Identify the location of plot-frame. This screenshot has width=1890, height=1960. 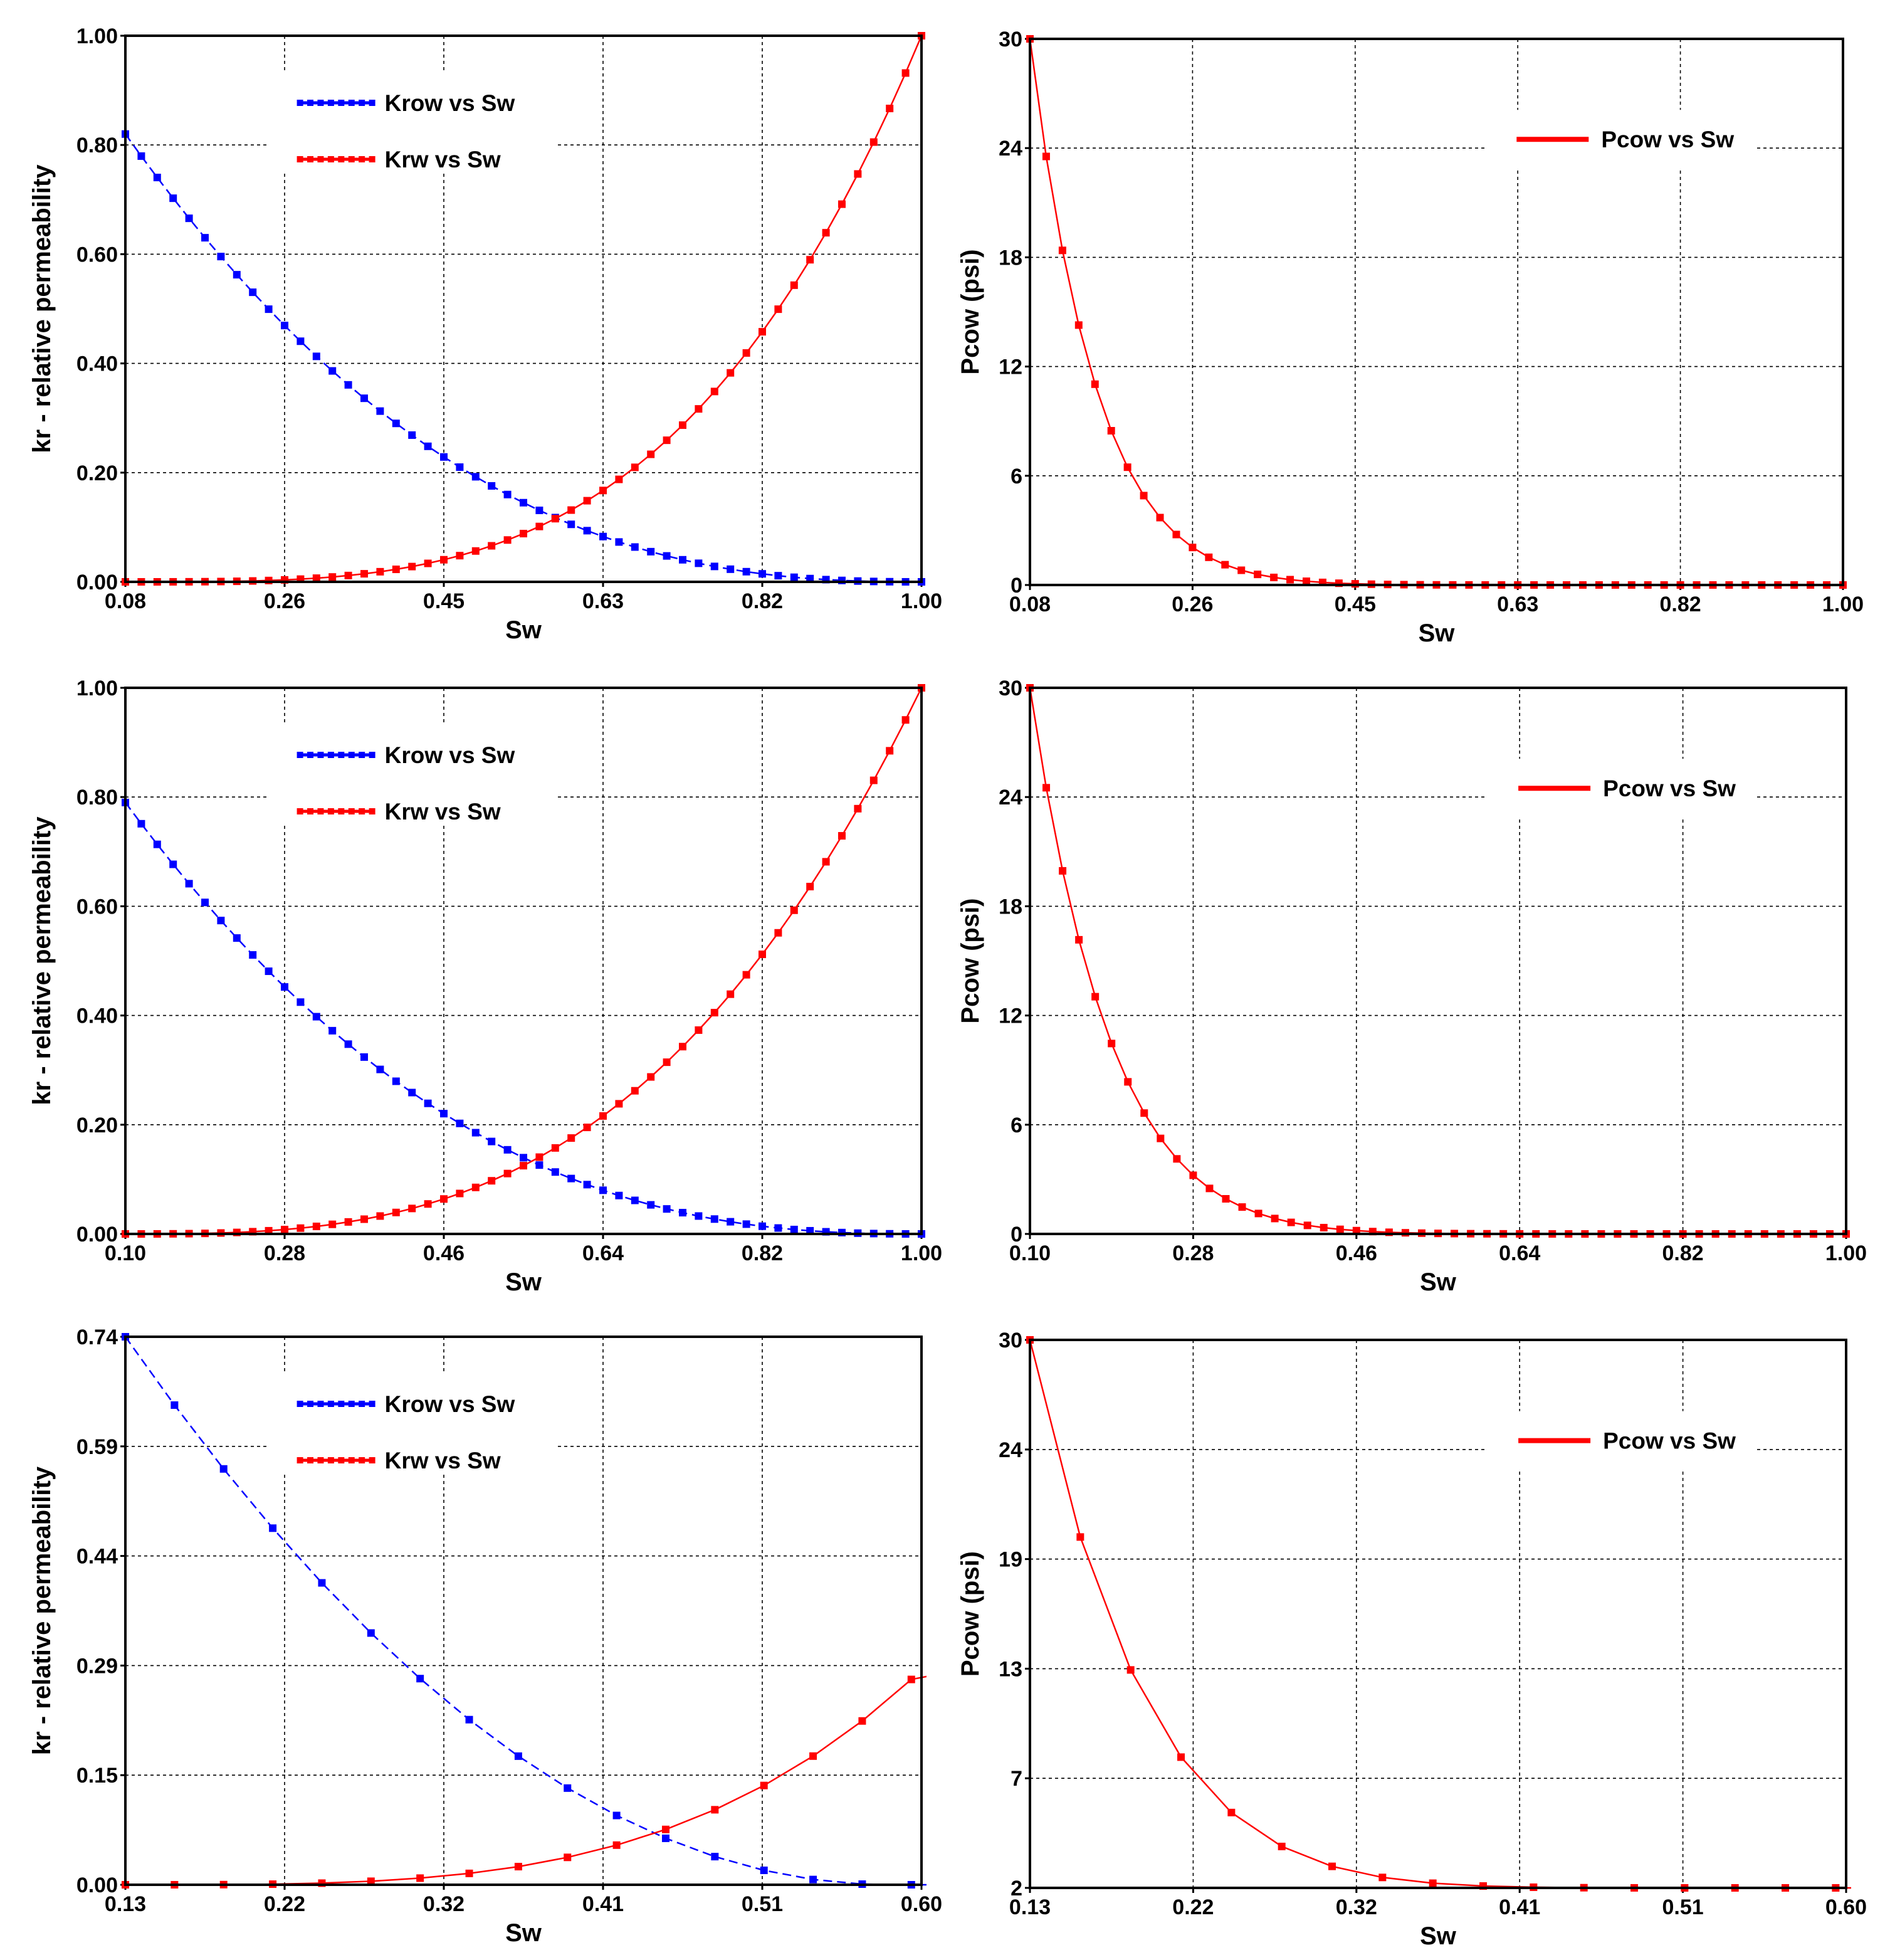
(1438, 961).